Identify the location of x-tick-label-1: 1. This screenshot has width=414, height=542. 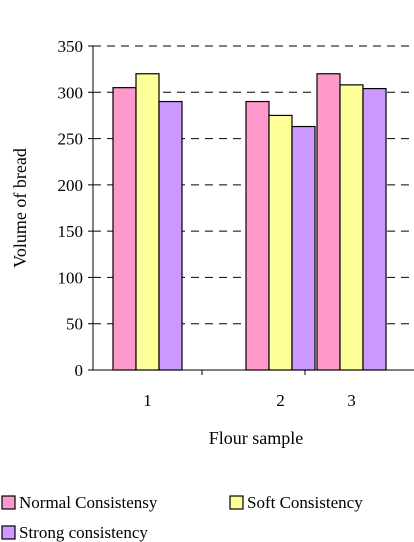
(147, 400).